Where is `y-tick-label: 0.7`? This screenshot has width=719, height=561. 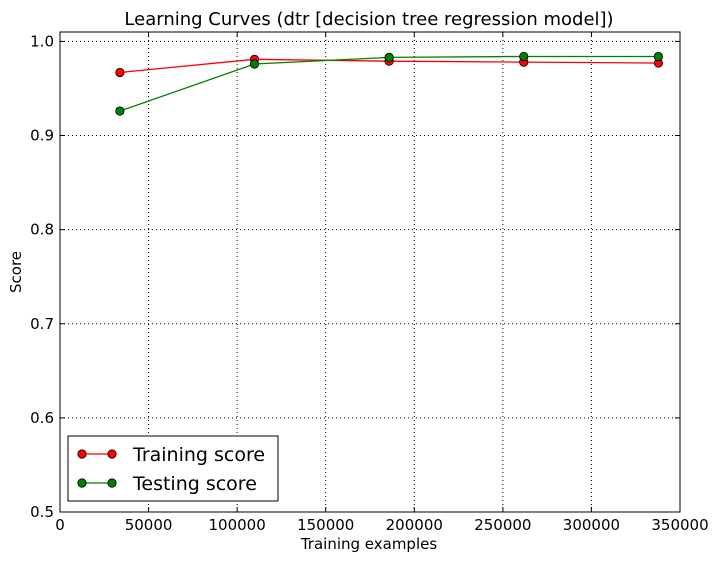
y-tick-label: 0.7 is located at coordinates (42, 324).